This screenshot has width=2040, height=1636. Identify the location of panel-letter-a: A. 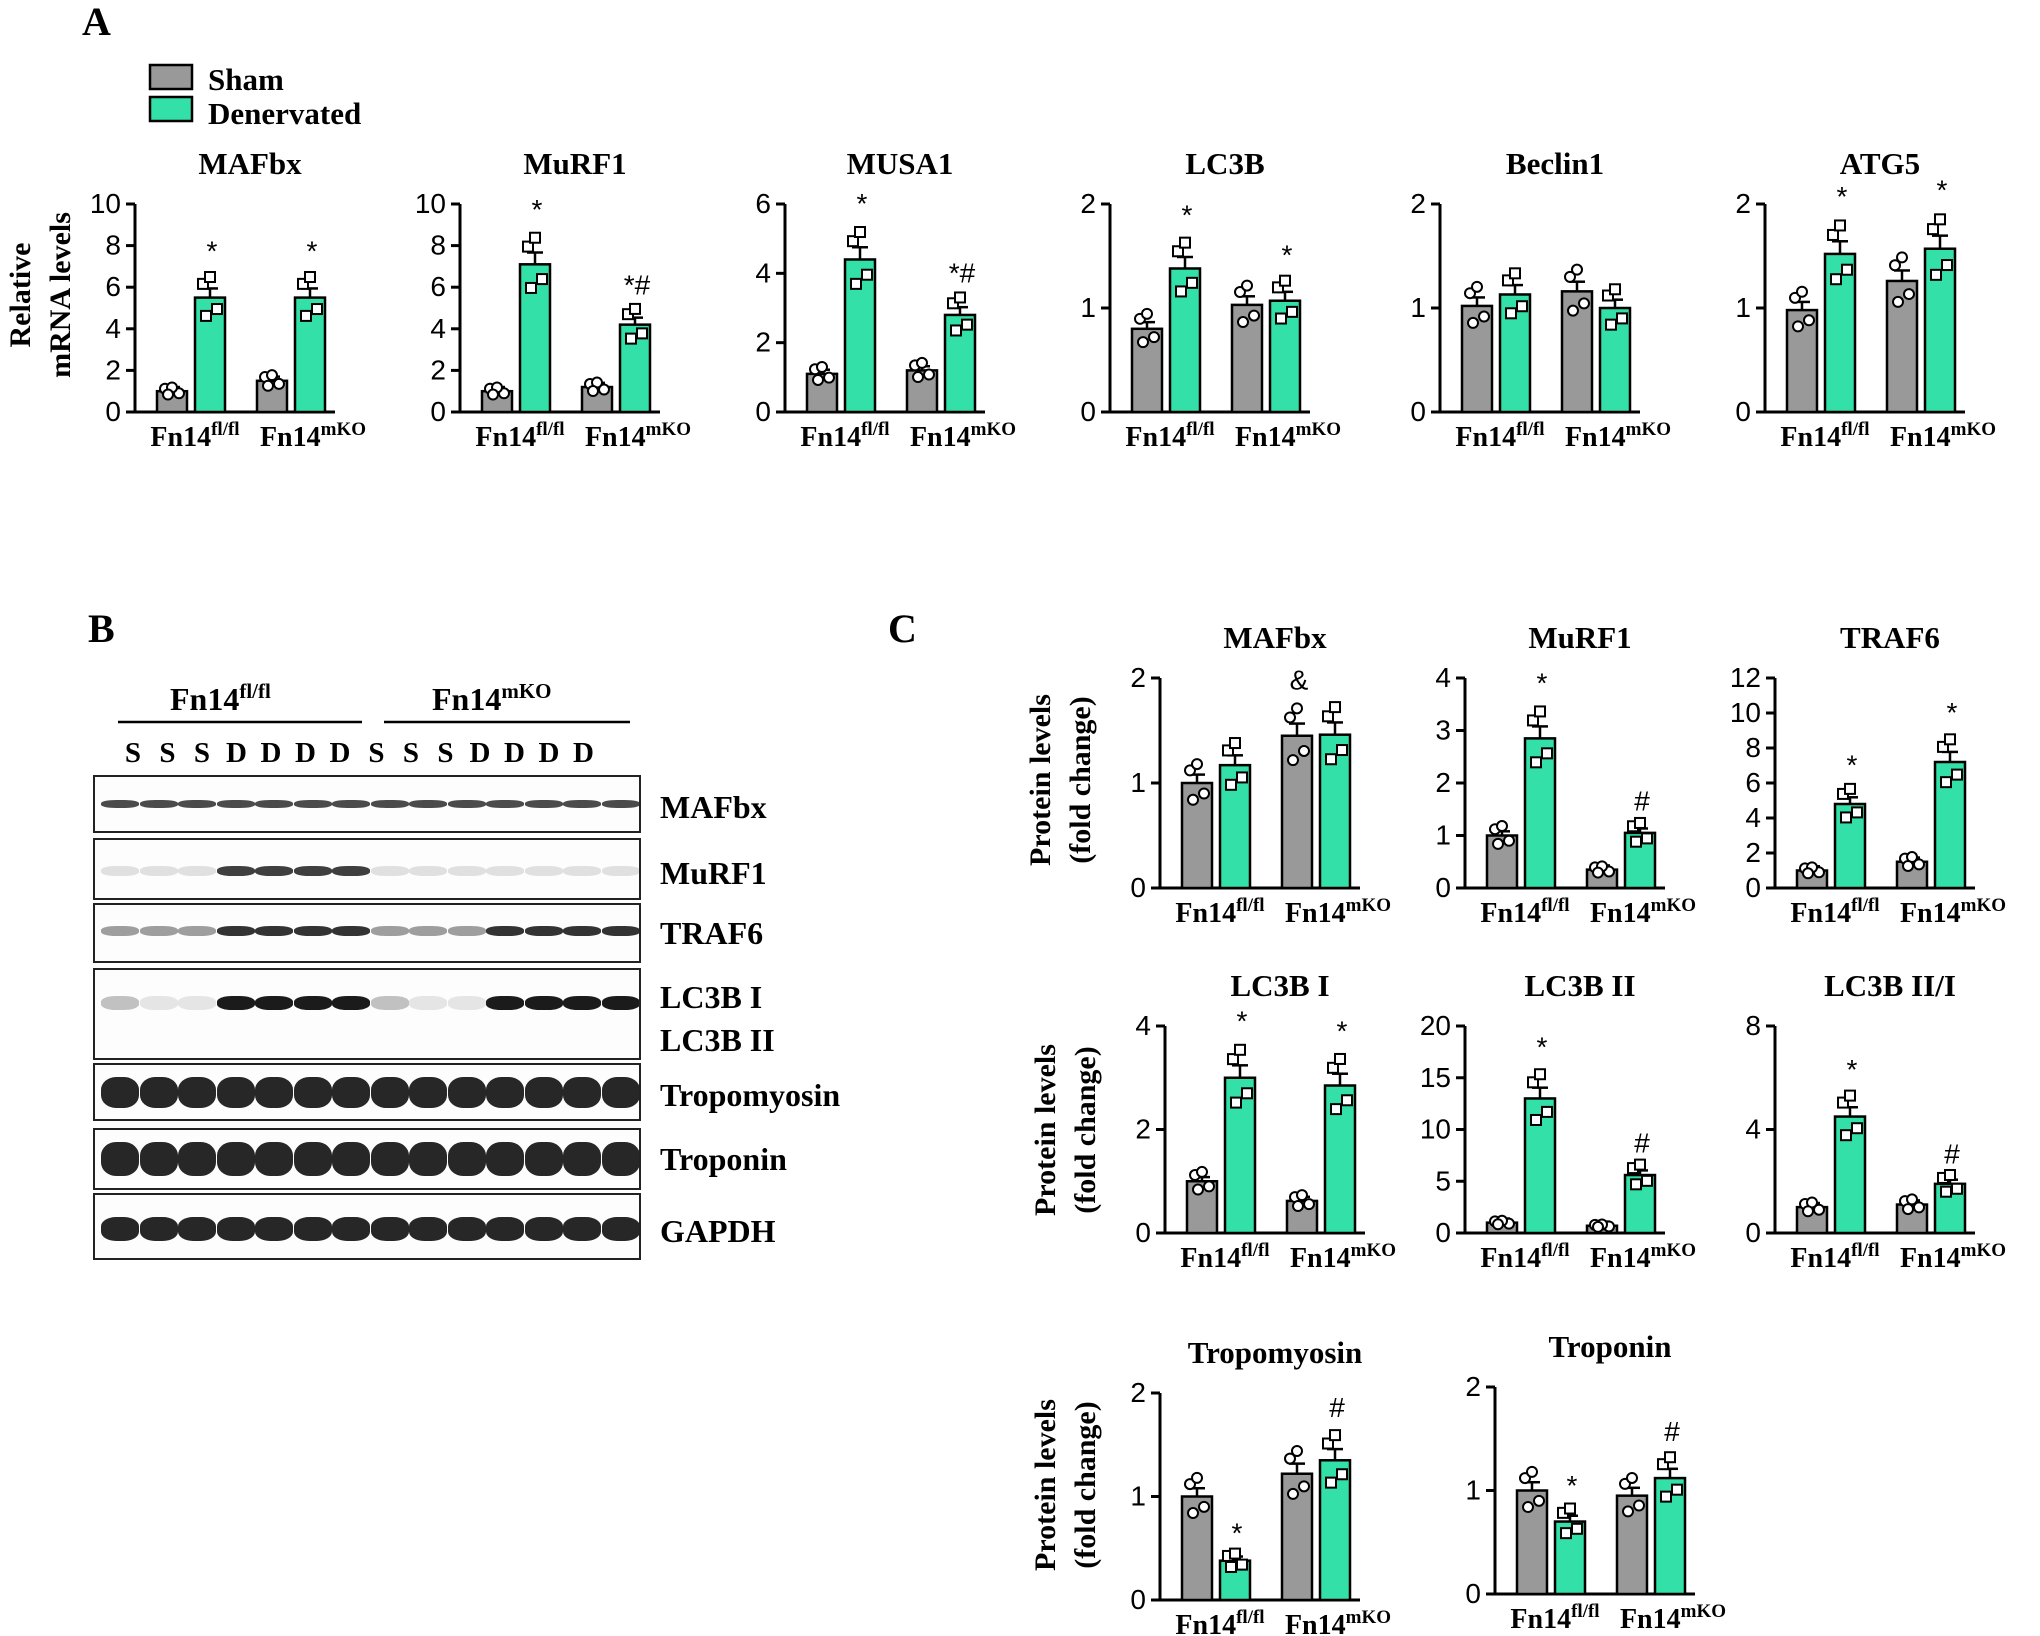
(96, 22).